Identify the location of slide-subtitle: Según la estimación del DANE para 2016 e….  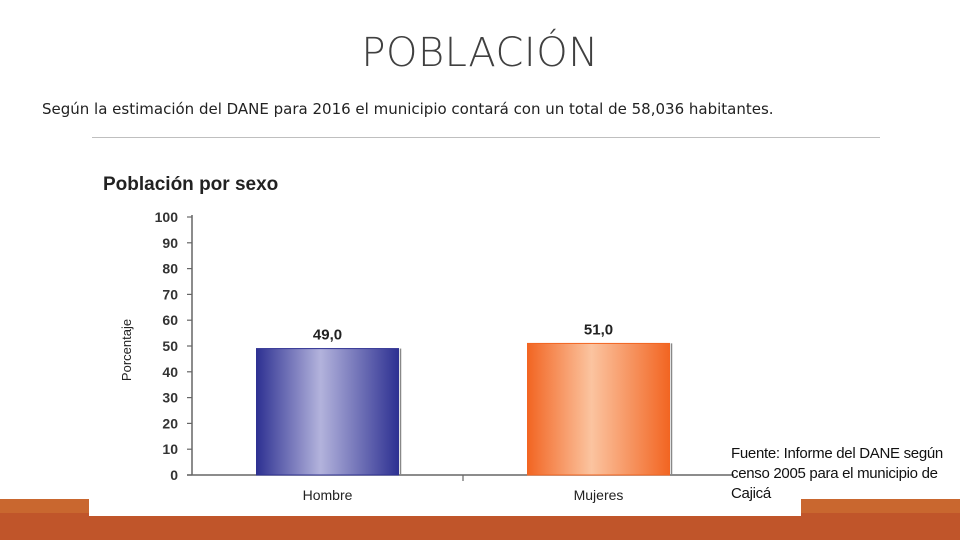
(408, 109).